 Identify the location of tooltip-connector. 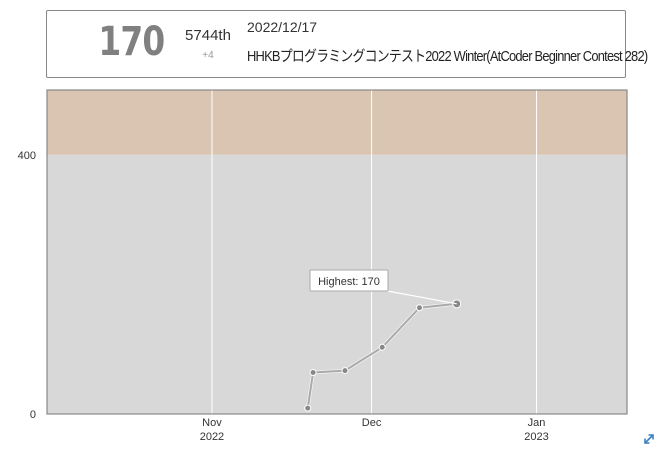
(419, 297).